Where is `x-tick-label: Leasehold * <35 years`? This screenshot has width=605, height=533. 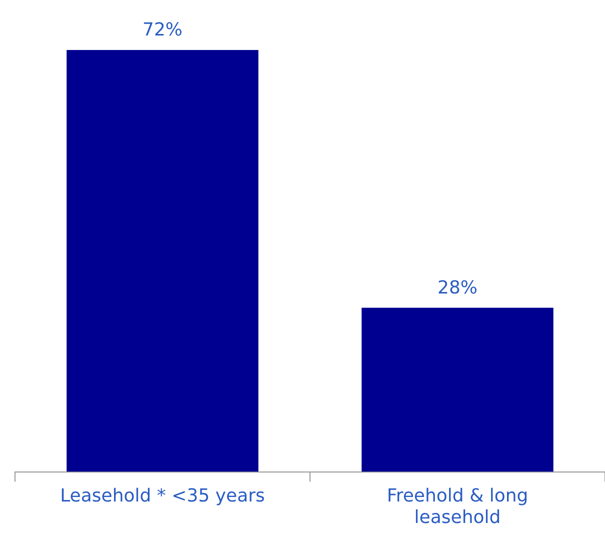 x-tick-label: Leasehold * <35 years is located at coordinates (162, 495).